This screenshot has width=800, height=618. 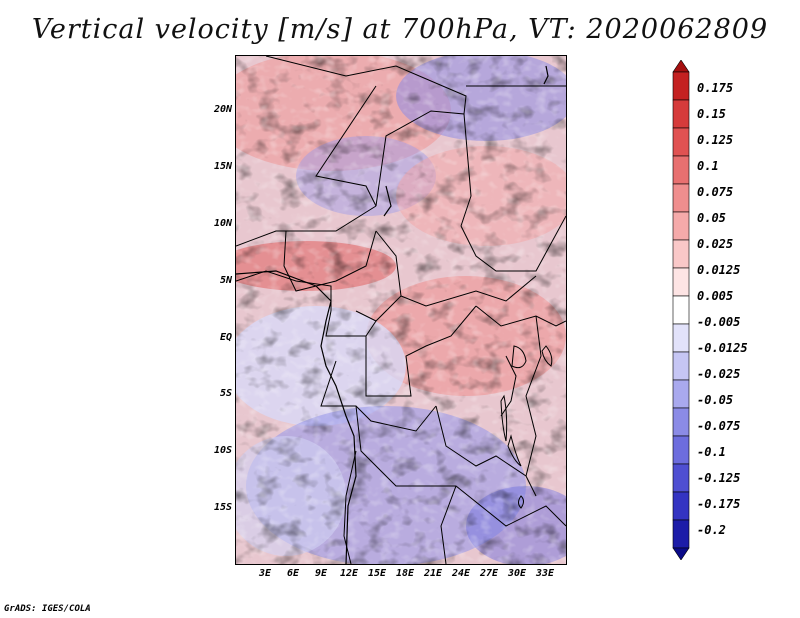 I want to click on colorbar-label-16: -0.175, so click(x=719, y=504).